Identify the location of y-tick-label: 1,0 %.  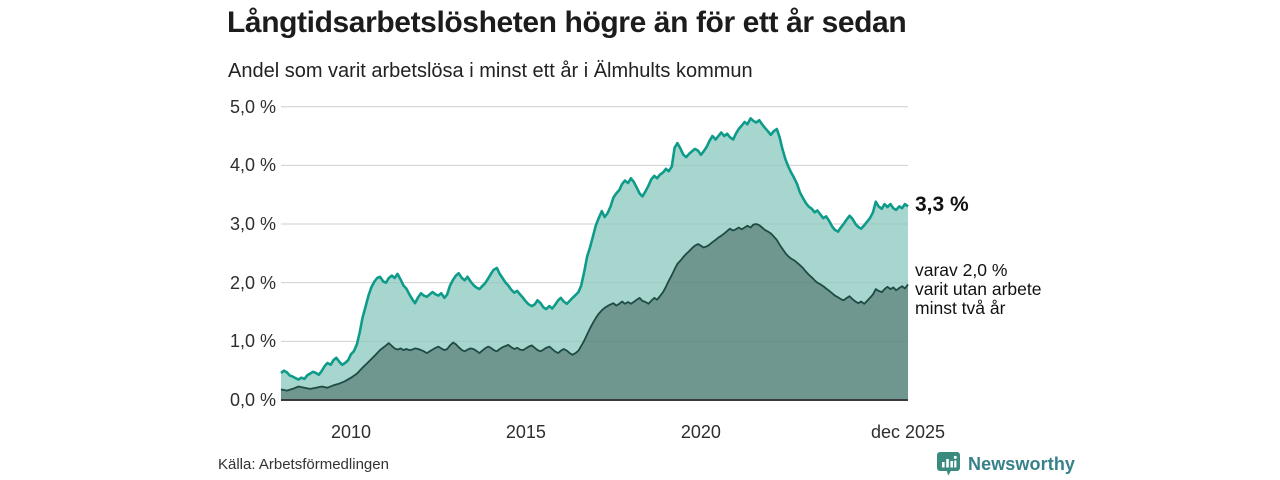
(252, 341).